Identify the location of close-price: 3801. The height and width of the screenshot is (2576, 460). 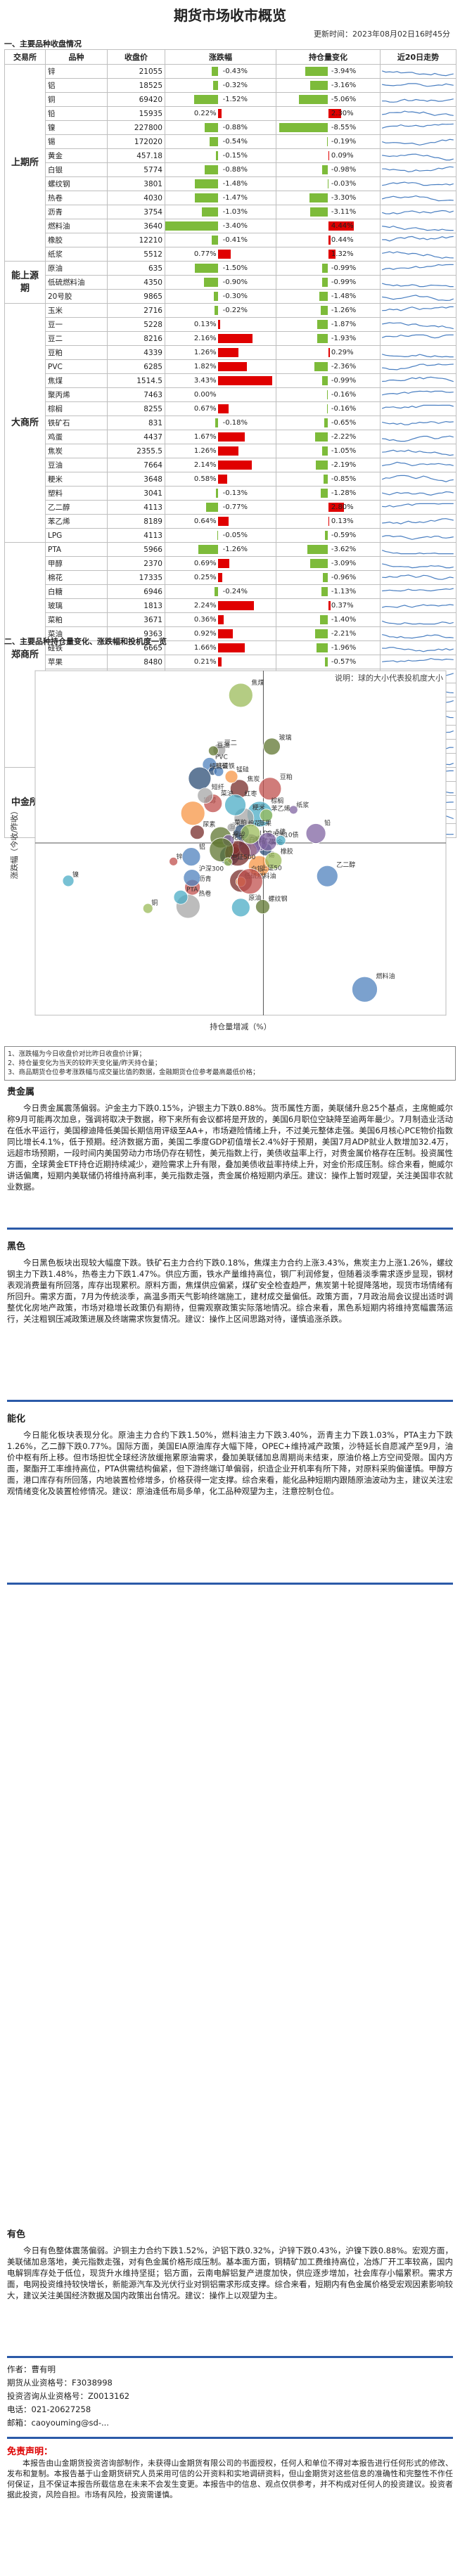
(136, 184).